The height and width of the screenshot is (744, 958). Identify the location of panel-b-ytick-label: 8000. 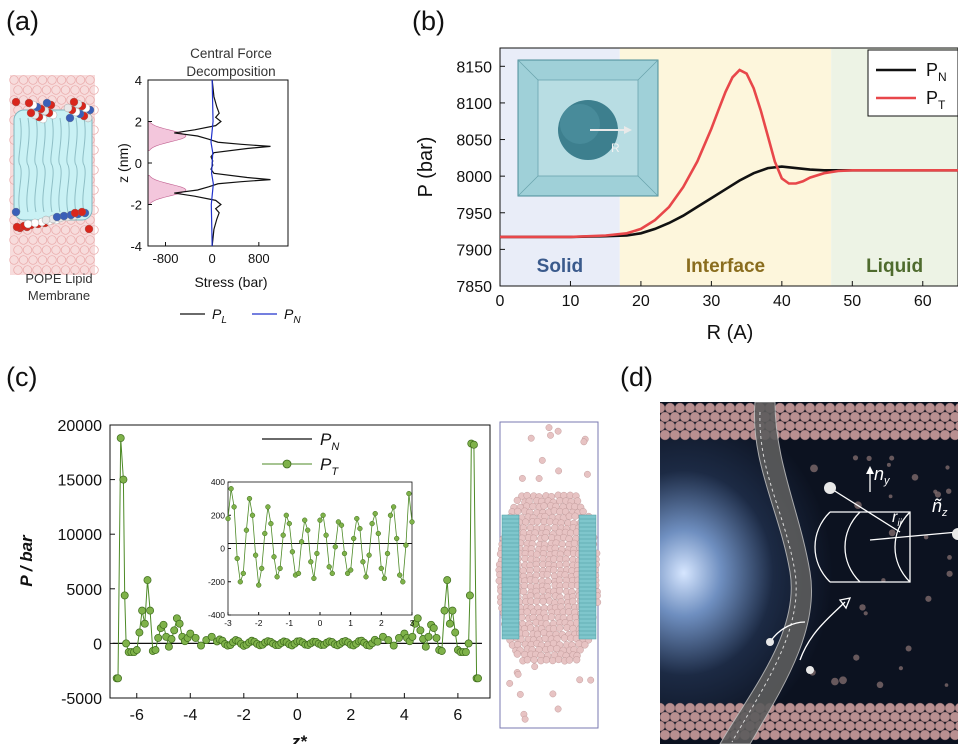
(474, 177).